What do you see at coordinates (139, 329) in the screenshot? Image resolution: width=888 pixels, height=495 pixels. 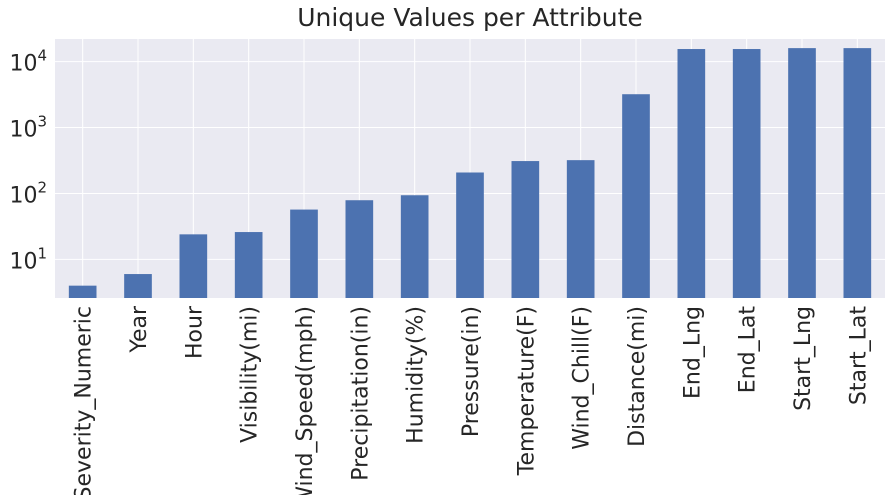 I see `x-tick-label: Year` at bounding box center [139, 329].